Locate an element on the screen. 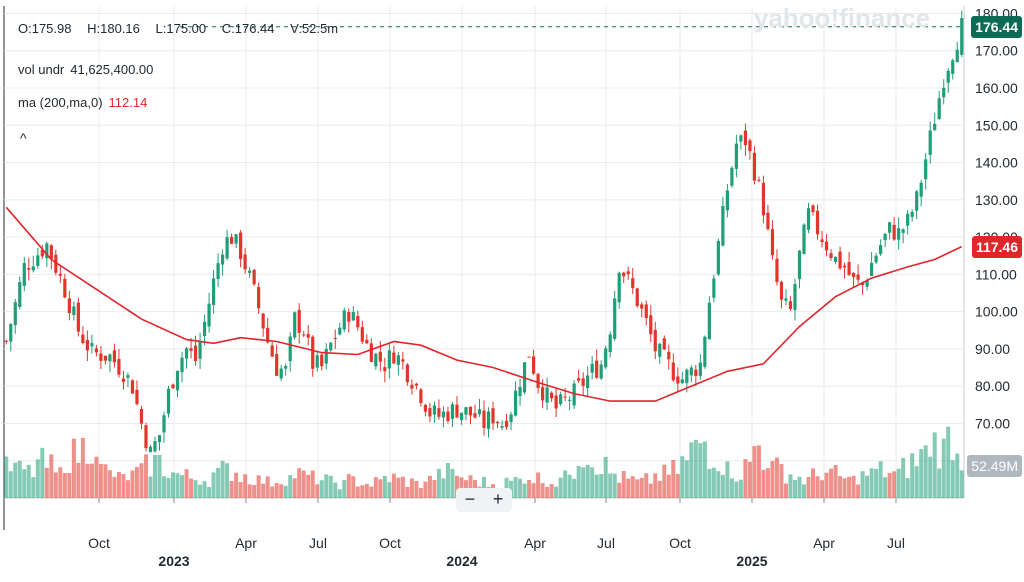 The height and width of the screenshot is (582, 1024). volume-indicator: vol undr 41,625,400.00 is located at coordinates (91, 69).